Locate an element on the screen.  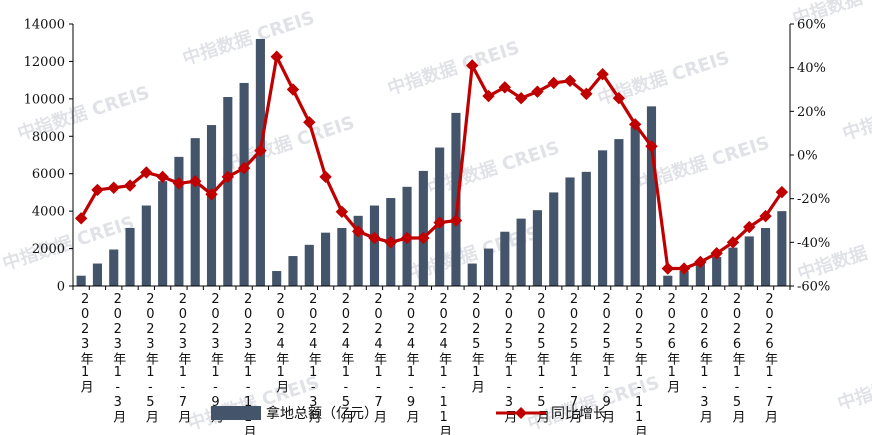
x-tick-label: 2024年1-7月 is located at coordinates (379, 358).